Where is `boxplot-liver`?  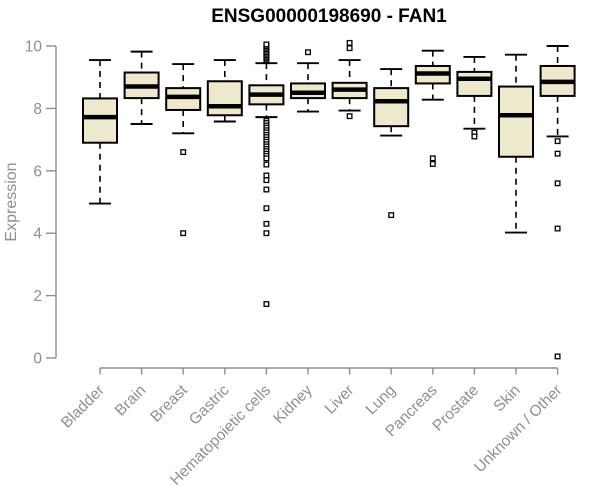 boxplot-liver is located at coordinates (349, 79).